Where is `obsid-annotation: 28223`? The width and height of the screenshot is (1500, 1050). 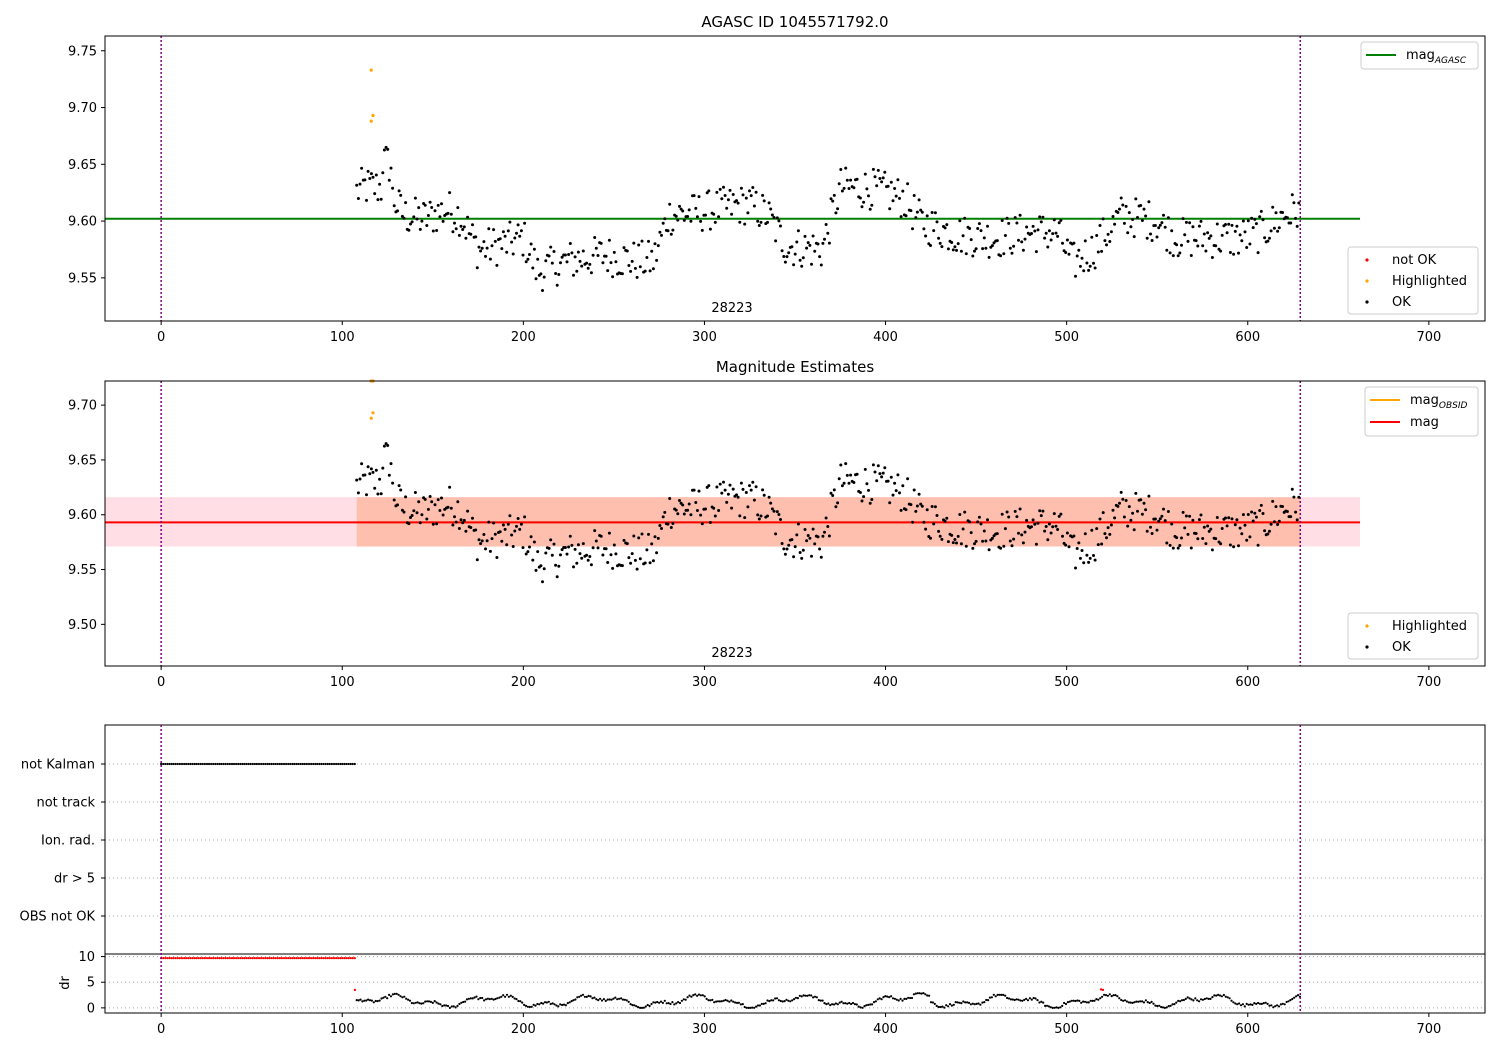 obsid-annotation: 28223 is located at coordinates (731, 308).